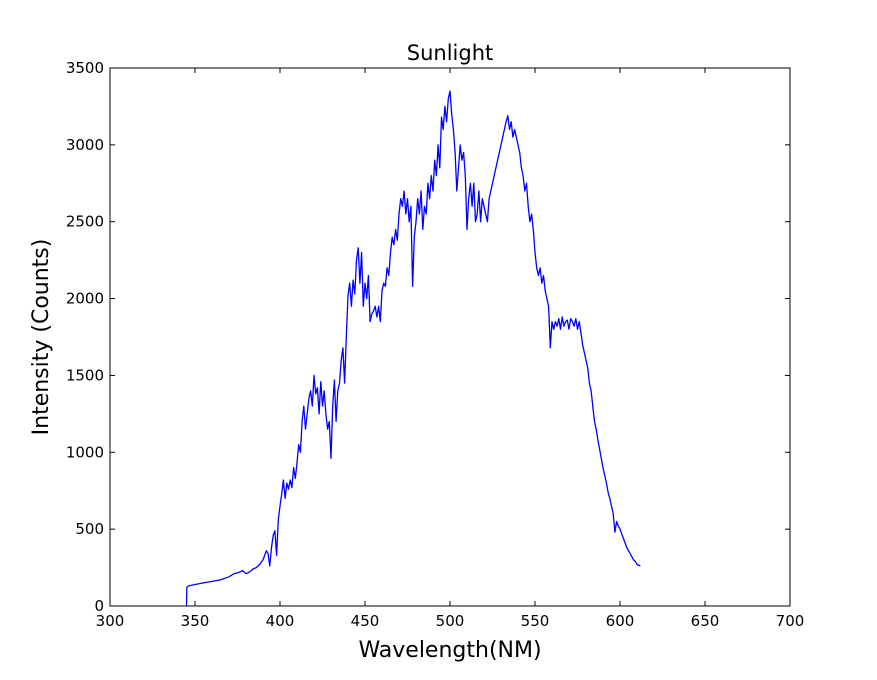 Image resolution: width=877 pixels, height=680 pixels. I want to click on x-axis-label: Wavelength(NM), so click(449, 650).